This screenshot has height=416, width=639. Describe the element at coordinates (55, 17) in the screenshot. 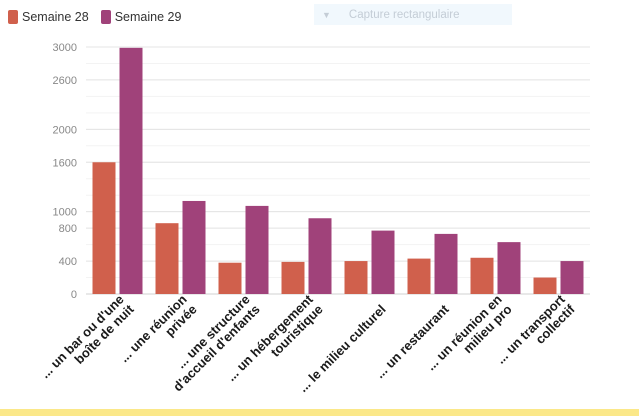

I see `legend-label-semaine-28: Semaine 28` at that location.